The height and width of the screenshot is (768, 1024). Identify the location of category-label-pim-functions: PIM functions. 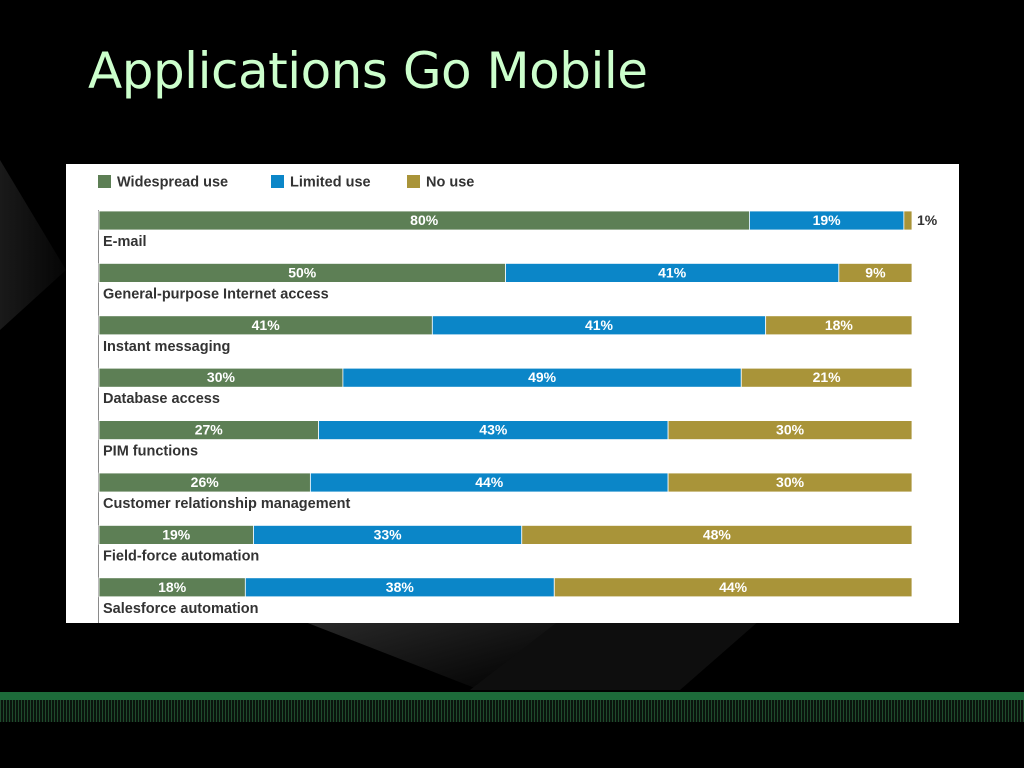
(150, 452).